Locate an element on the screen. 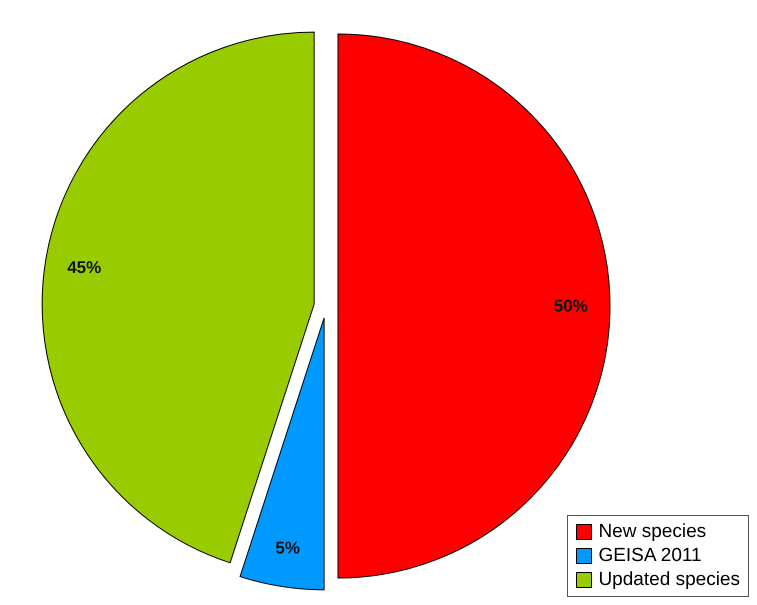 The image size is (757, 605). data-label: 50% is located at coordinates (571, 306).